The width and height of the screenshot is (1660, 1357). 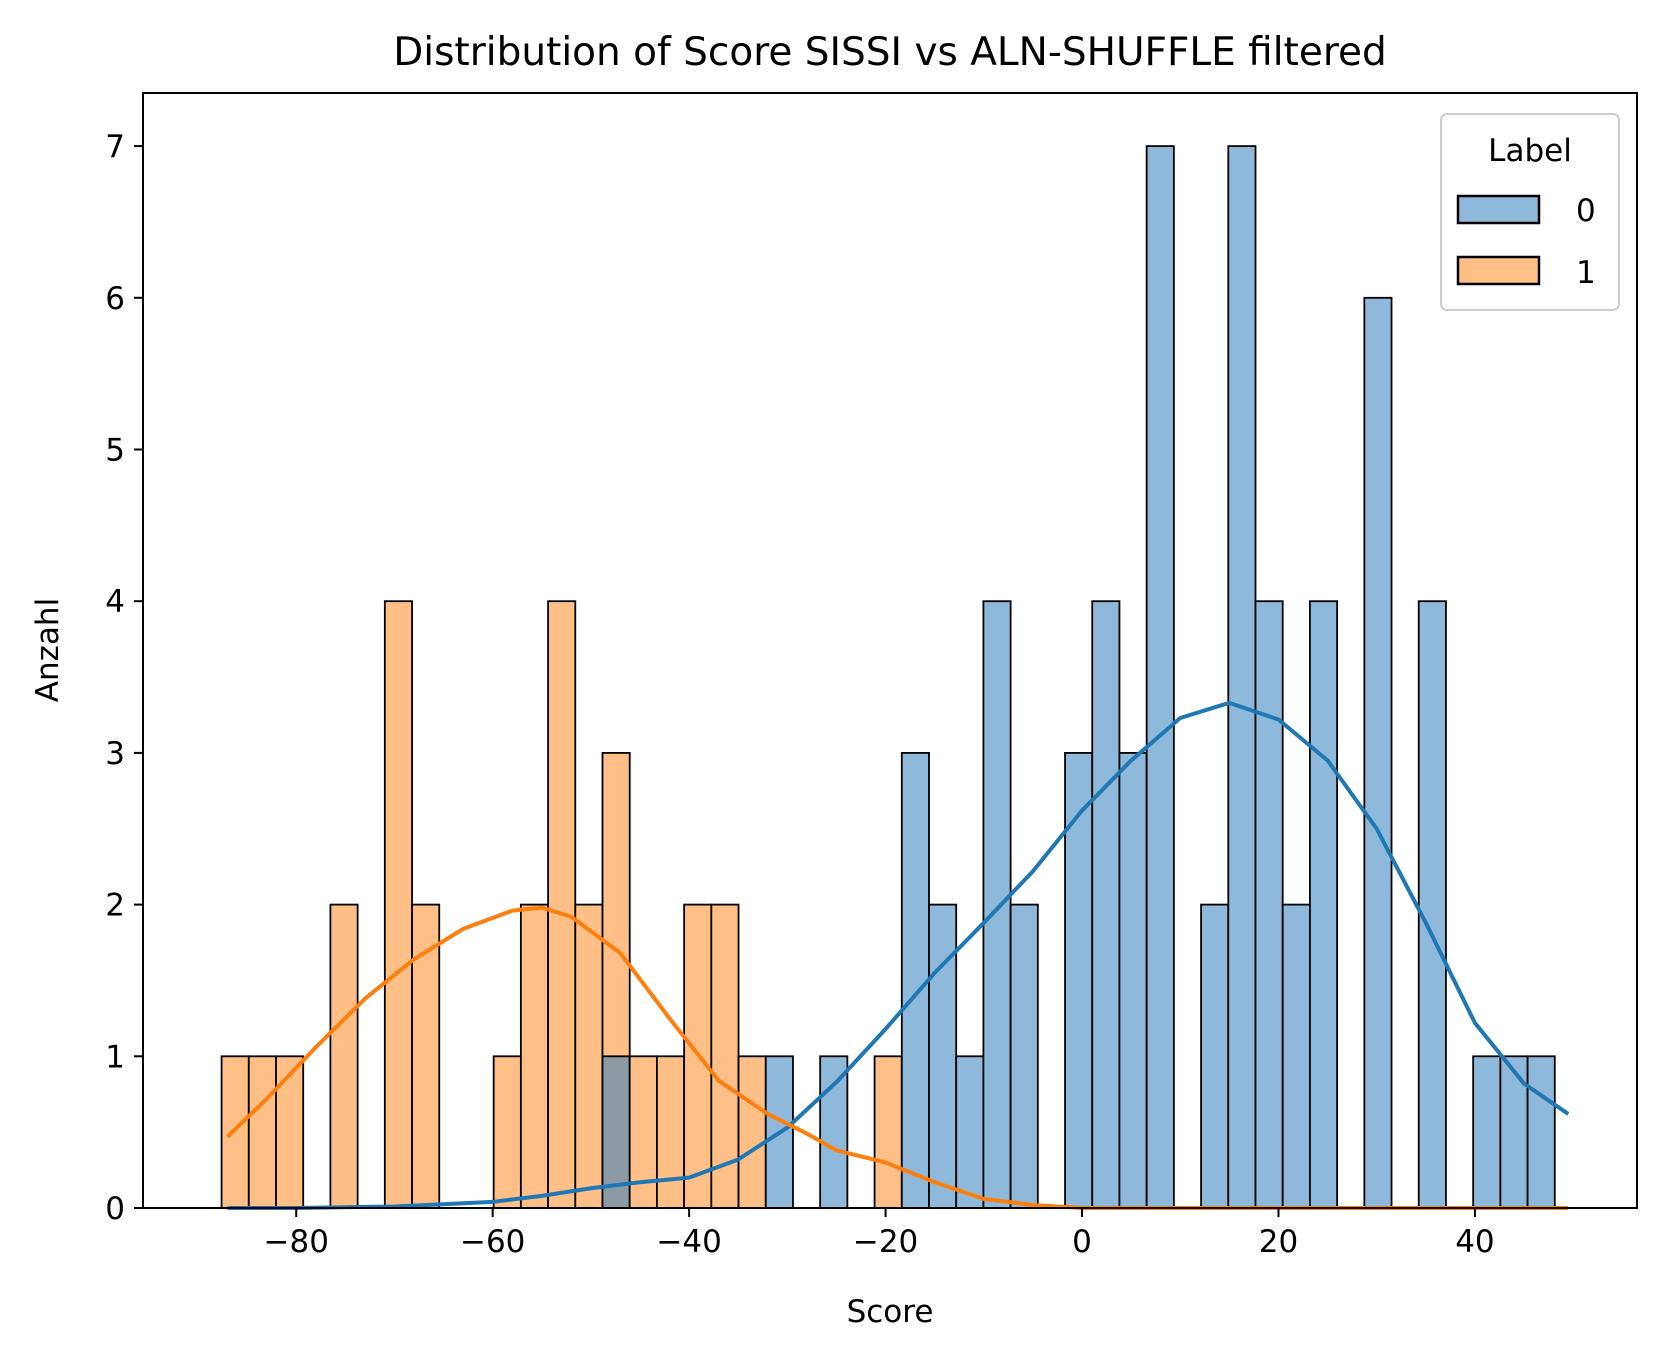 I want to click on legend-label-1: 1, so click(x=1586, y=273).